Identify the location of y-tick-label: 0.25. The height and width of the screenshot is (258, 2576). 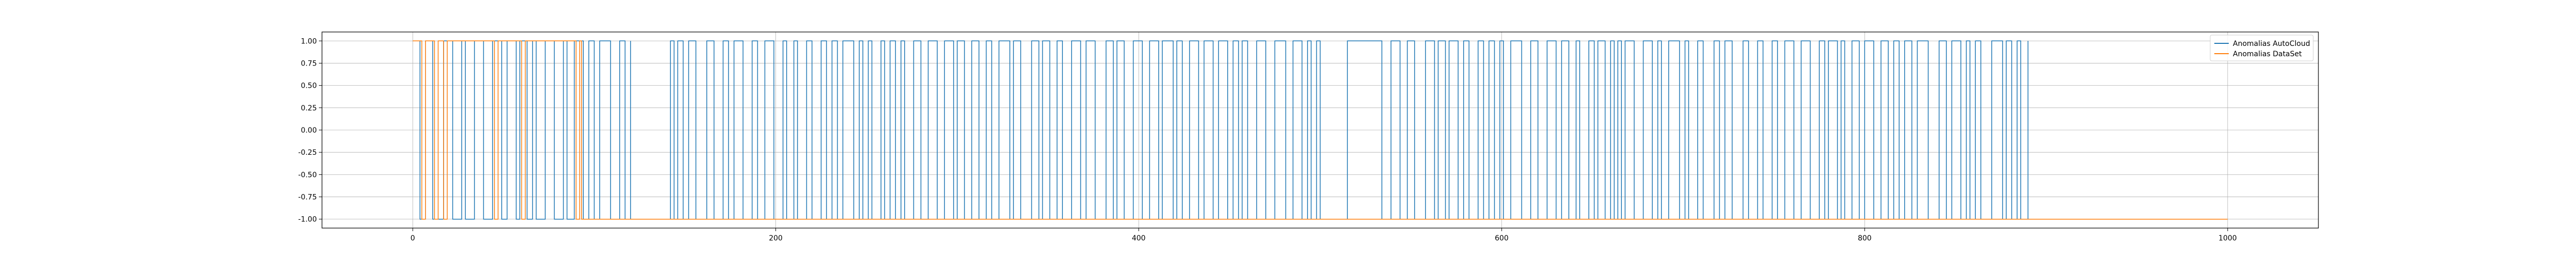
(309, 108).